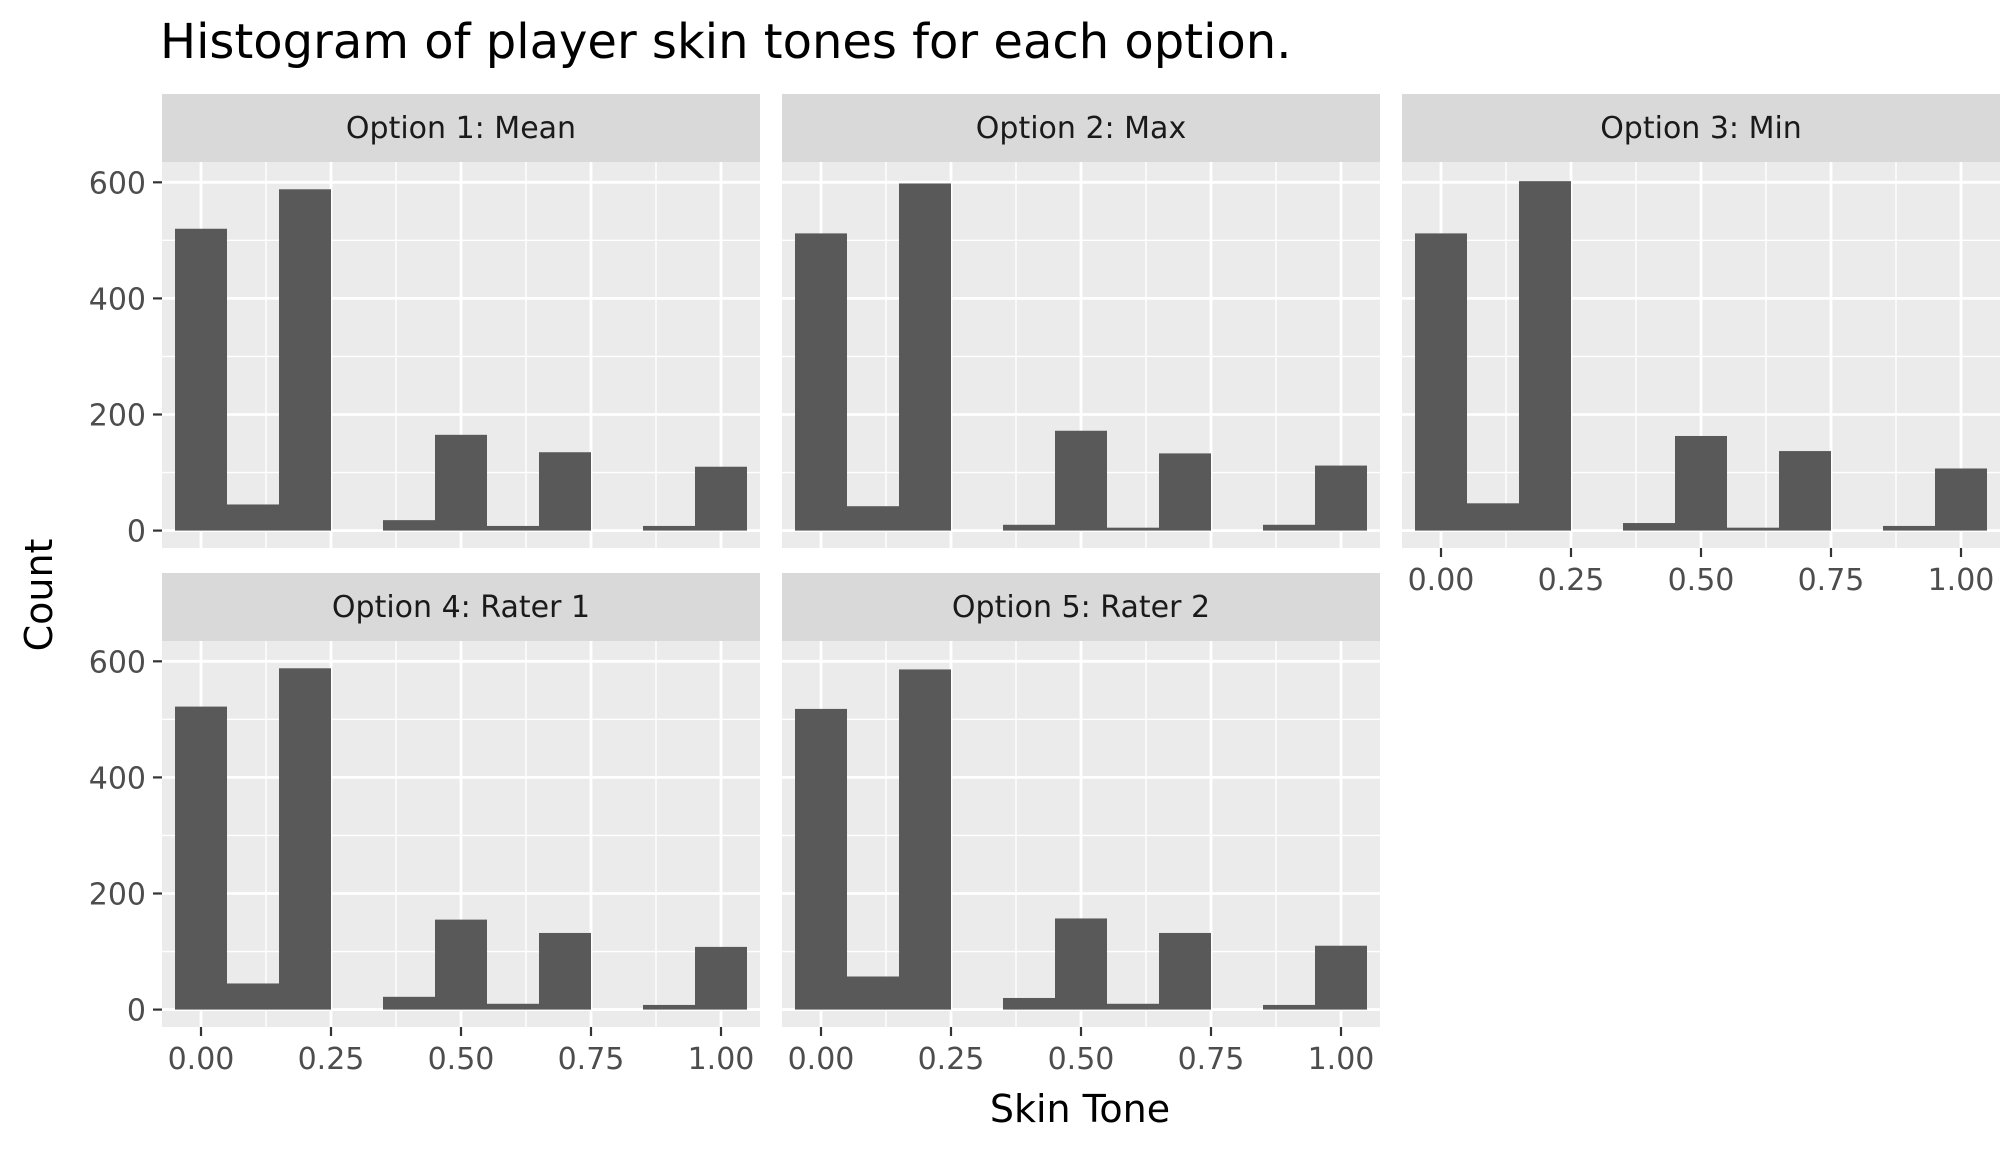 The image size is (2016, 1152). Describe the element at coordinates (1080, 1109) in the screenshot. I see `x-axis-title: Skin Tone` at that location.